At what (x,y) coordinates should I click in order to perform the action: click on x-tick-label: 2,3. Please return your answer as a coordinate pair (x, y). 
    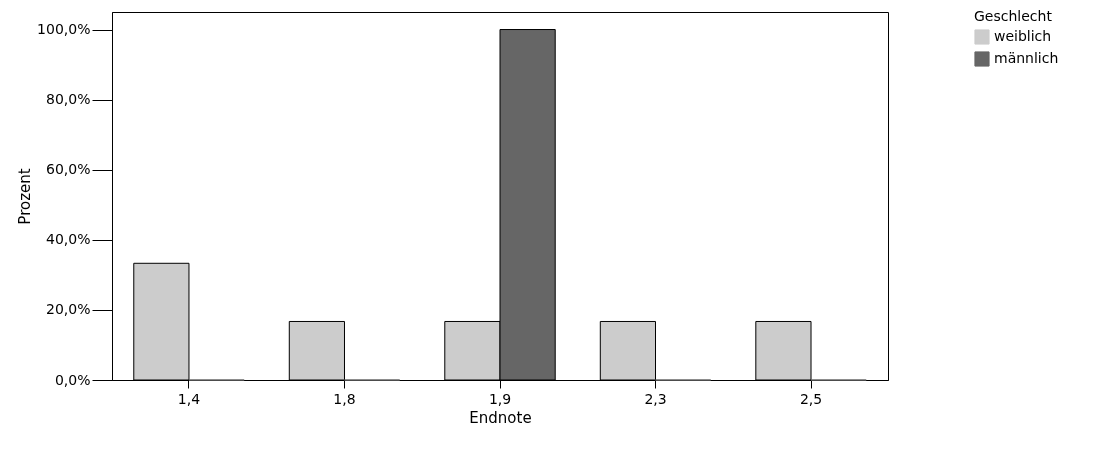
    Looking at the image, I should click on (655, 398).